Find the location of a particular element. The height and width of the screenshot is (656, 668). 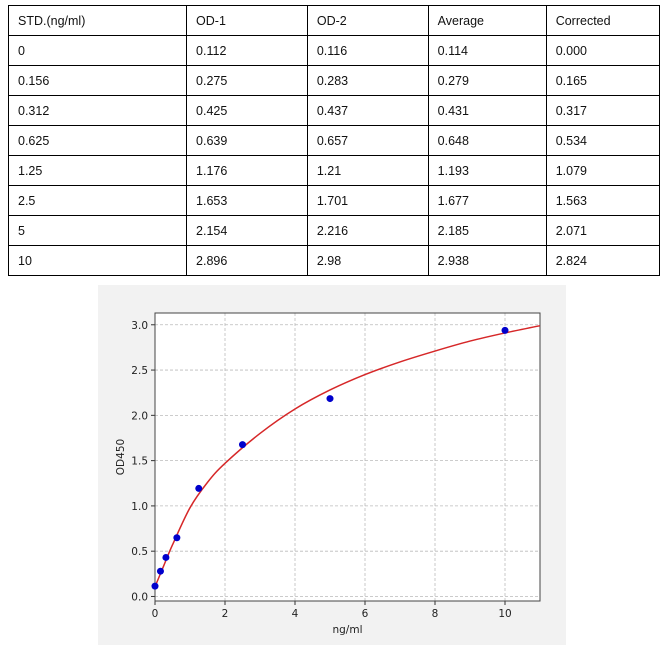

table-cell: 0.425 is located at coordinates (247, 110).